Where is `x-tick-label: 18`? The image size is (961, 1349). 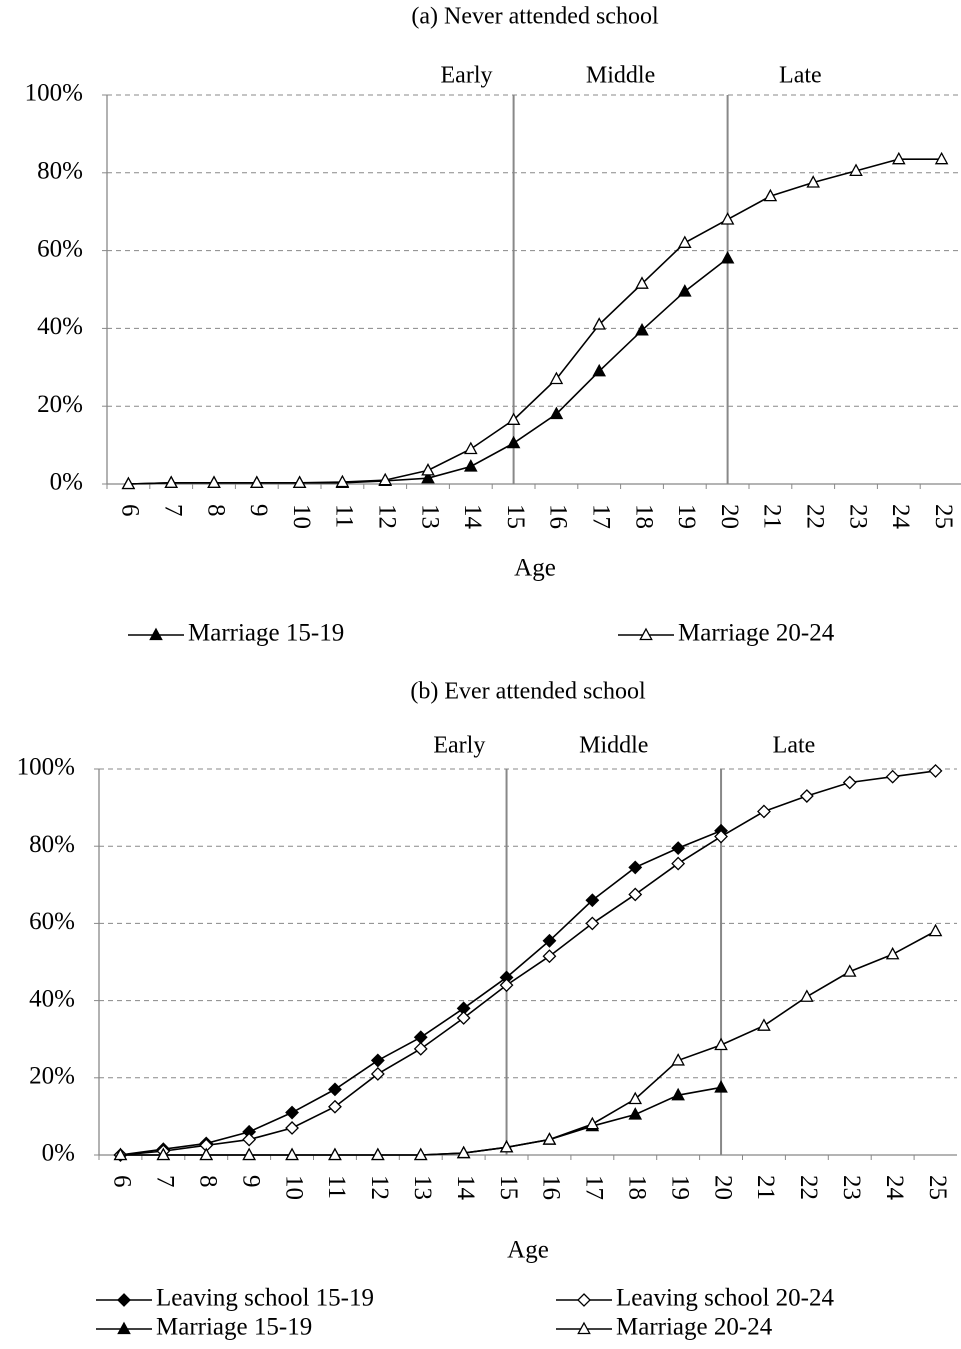 x-tick-label: 18 is located at coordinates (637, 1187).